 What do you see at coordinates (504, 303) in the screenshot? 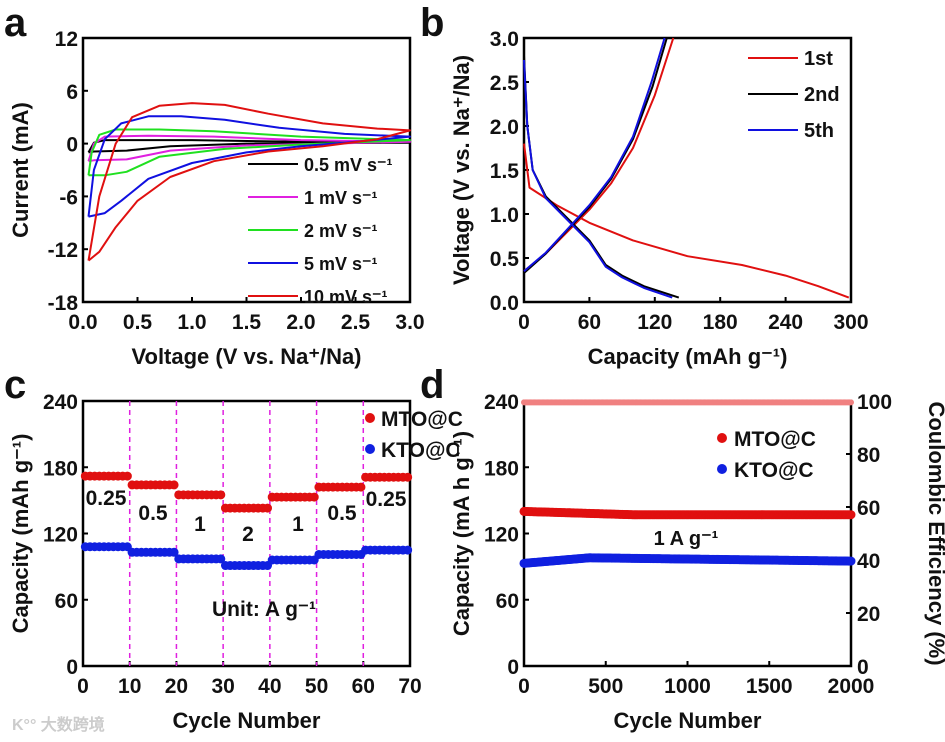
I see `y-tick-label: 0.0` at bounding box center [504, 303].